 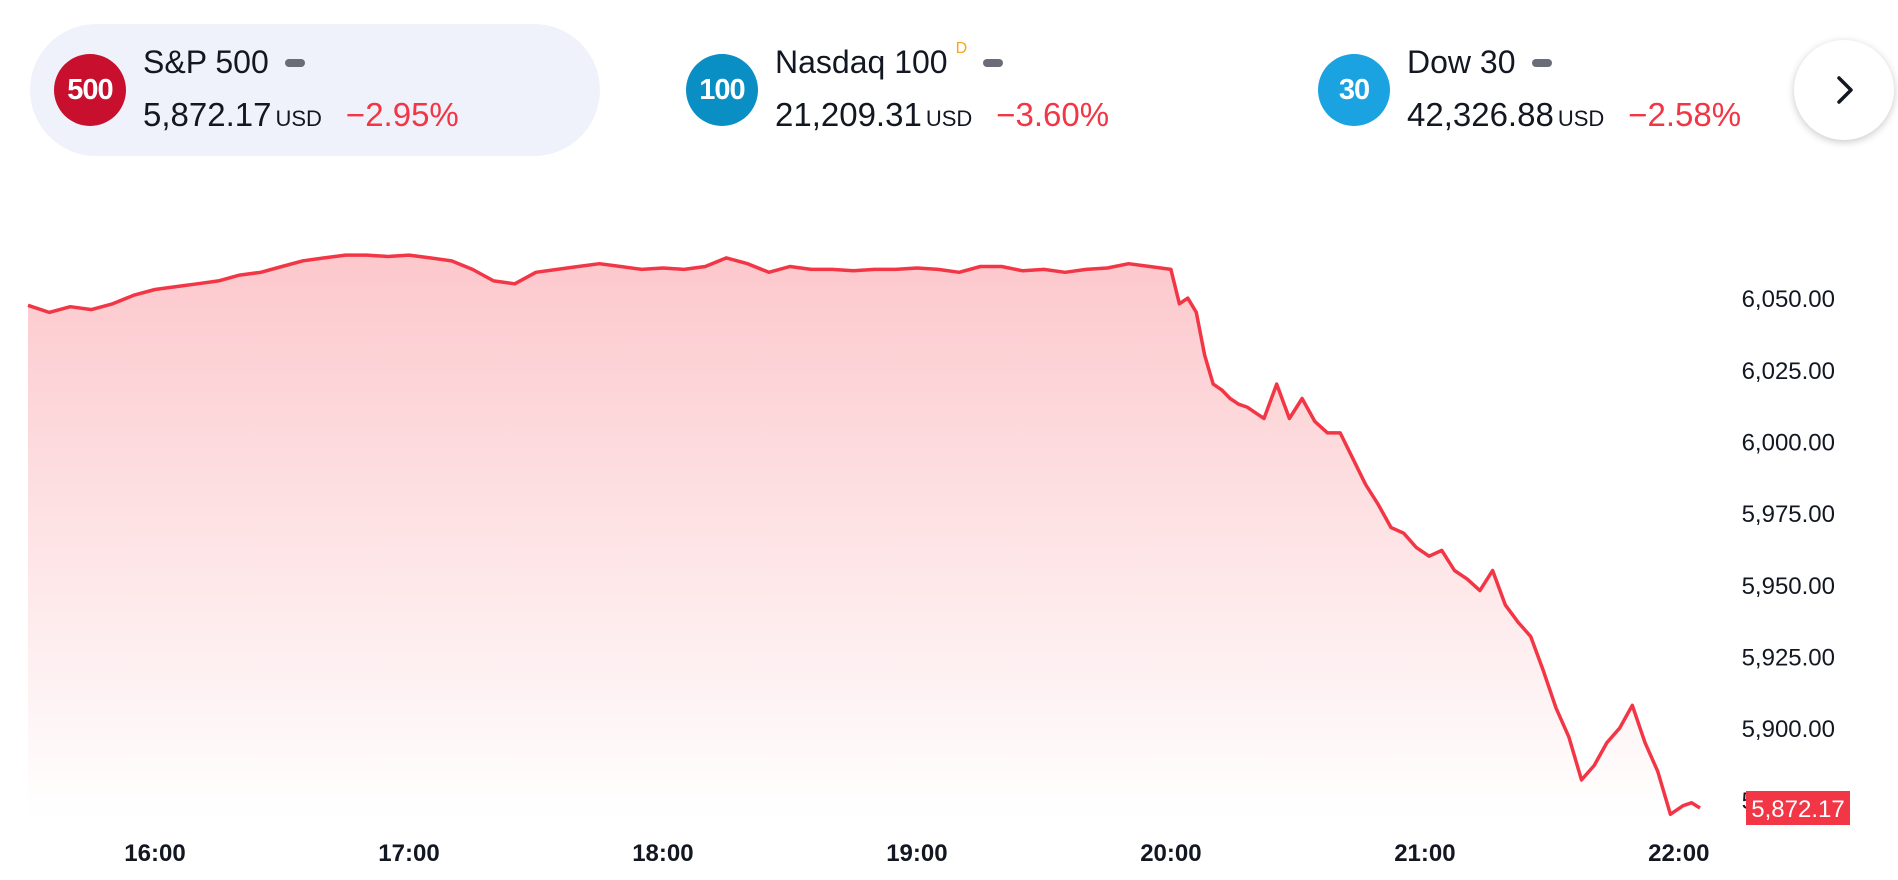 I want to click on ticker-name: Dow 30, so click(x=1461, y=62).